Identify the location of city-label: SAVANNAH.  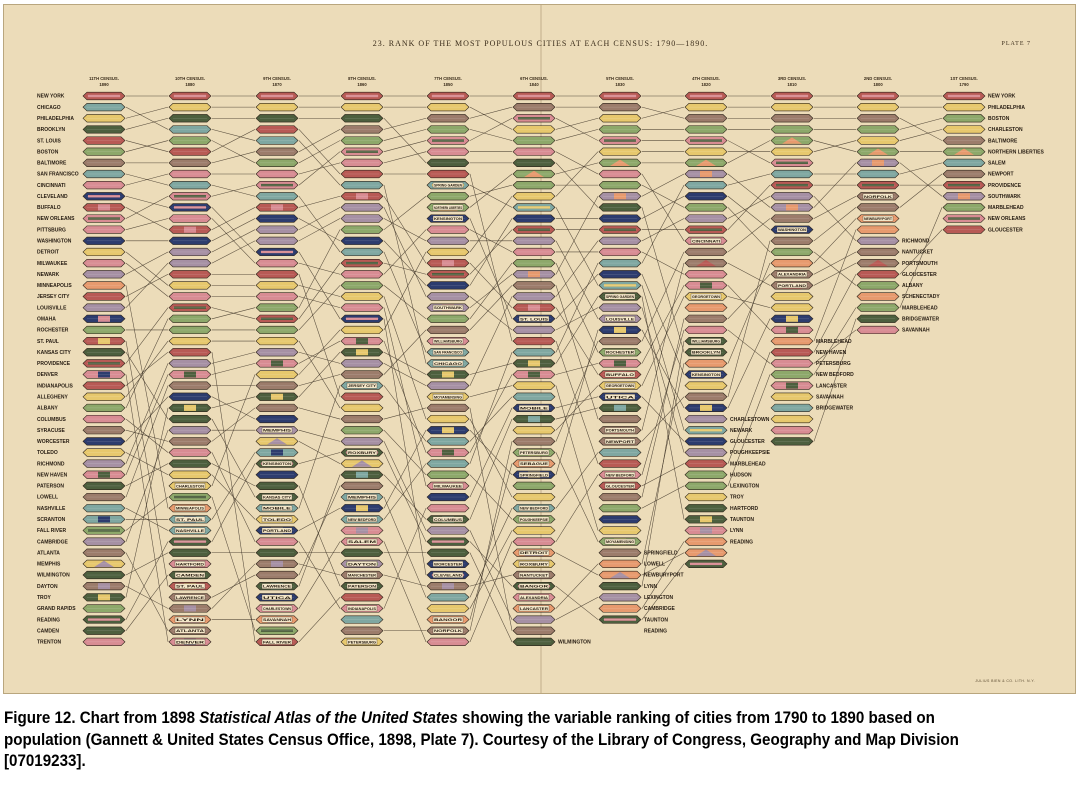
(916, 331).